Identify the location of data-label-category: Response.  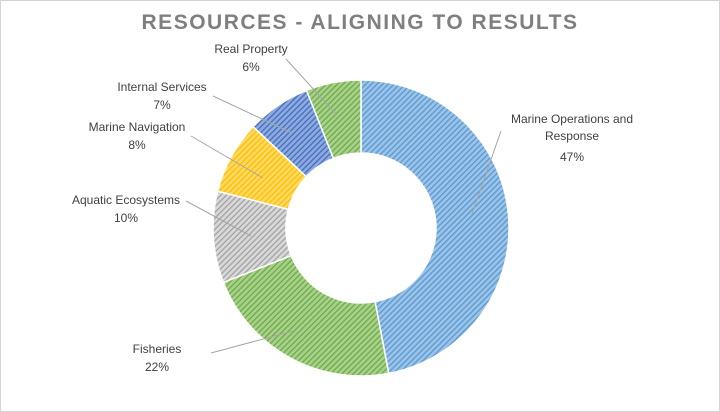
(572, 136).